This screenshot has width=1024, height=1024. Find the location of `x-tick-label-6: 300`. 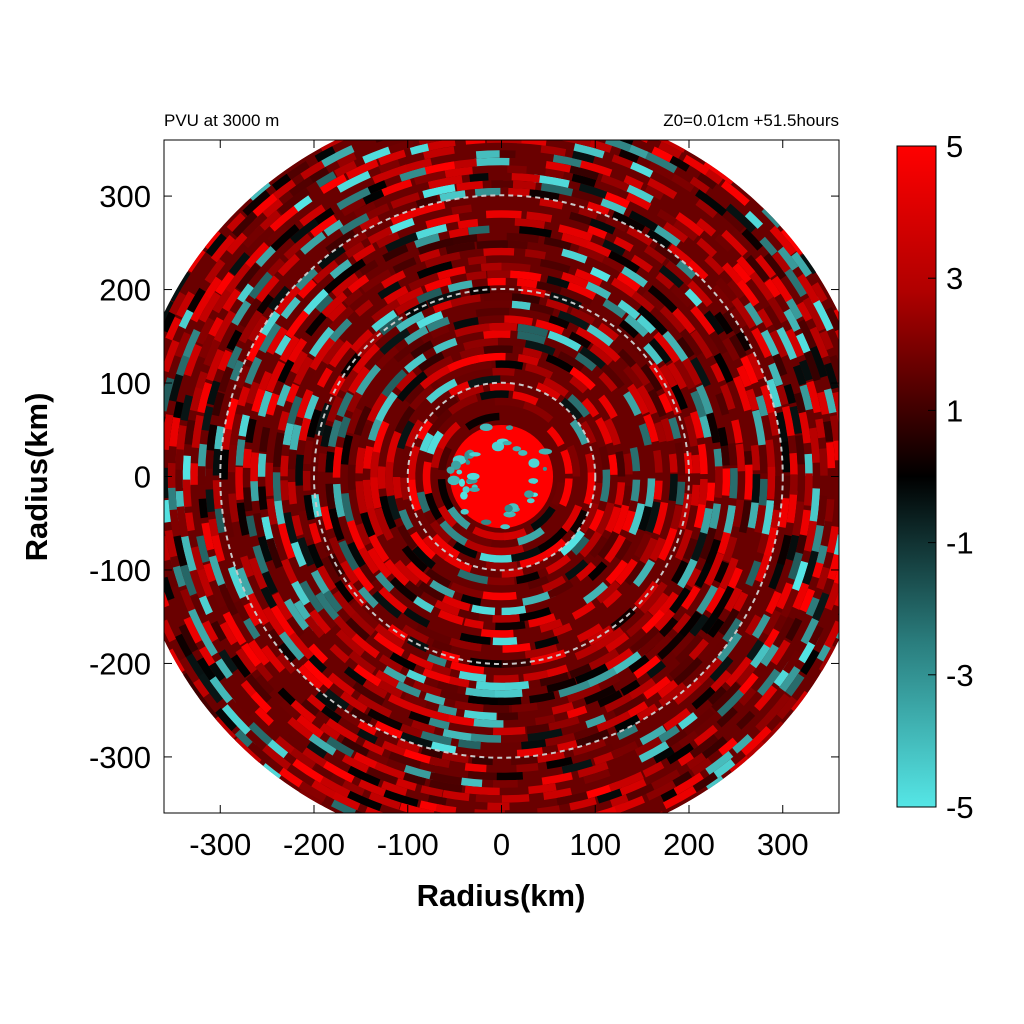

x-tick-label-6: 300 is located at coordinates (783, 844).